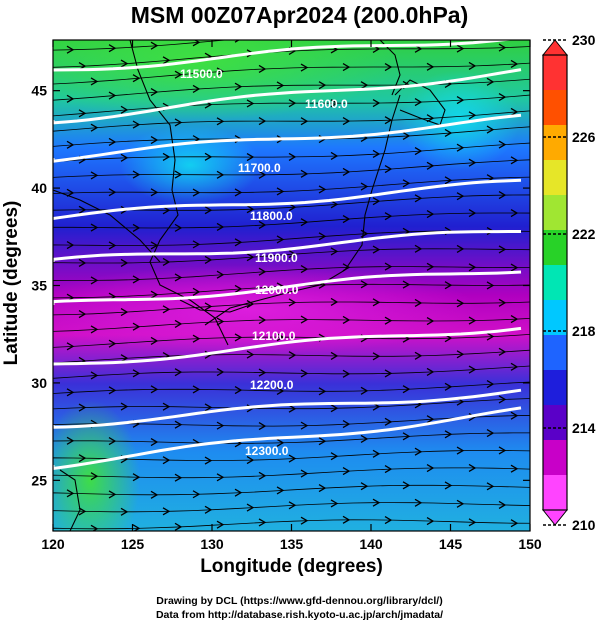 The image size is (599, 625). I want to click on contour-label: 12000.0, so click(277, 290).